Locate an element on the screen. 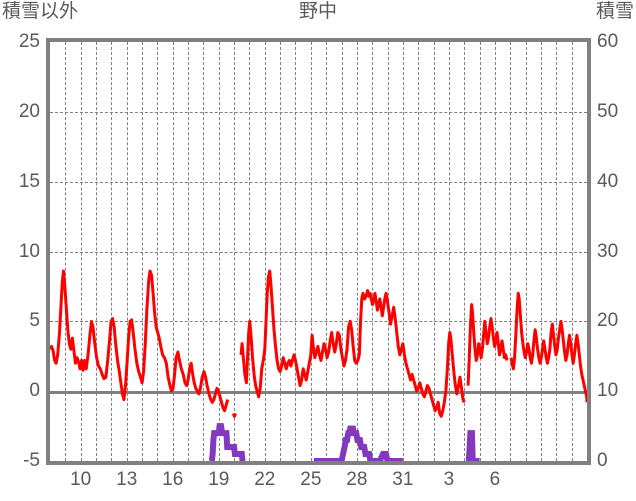  x-axis-tick-label: 13 is located at coordinates (127, 479).